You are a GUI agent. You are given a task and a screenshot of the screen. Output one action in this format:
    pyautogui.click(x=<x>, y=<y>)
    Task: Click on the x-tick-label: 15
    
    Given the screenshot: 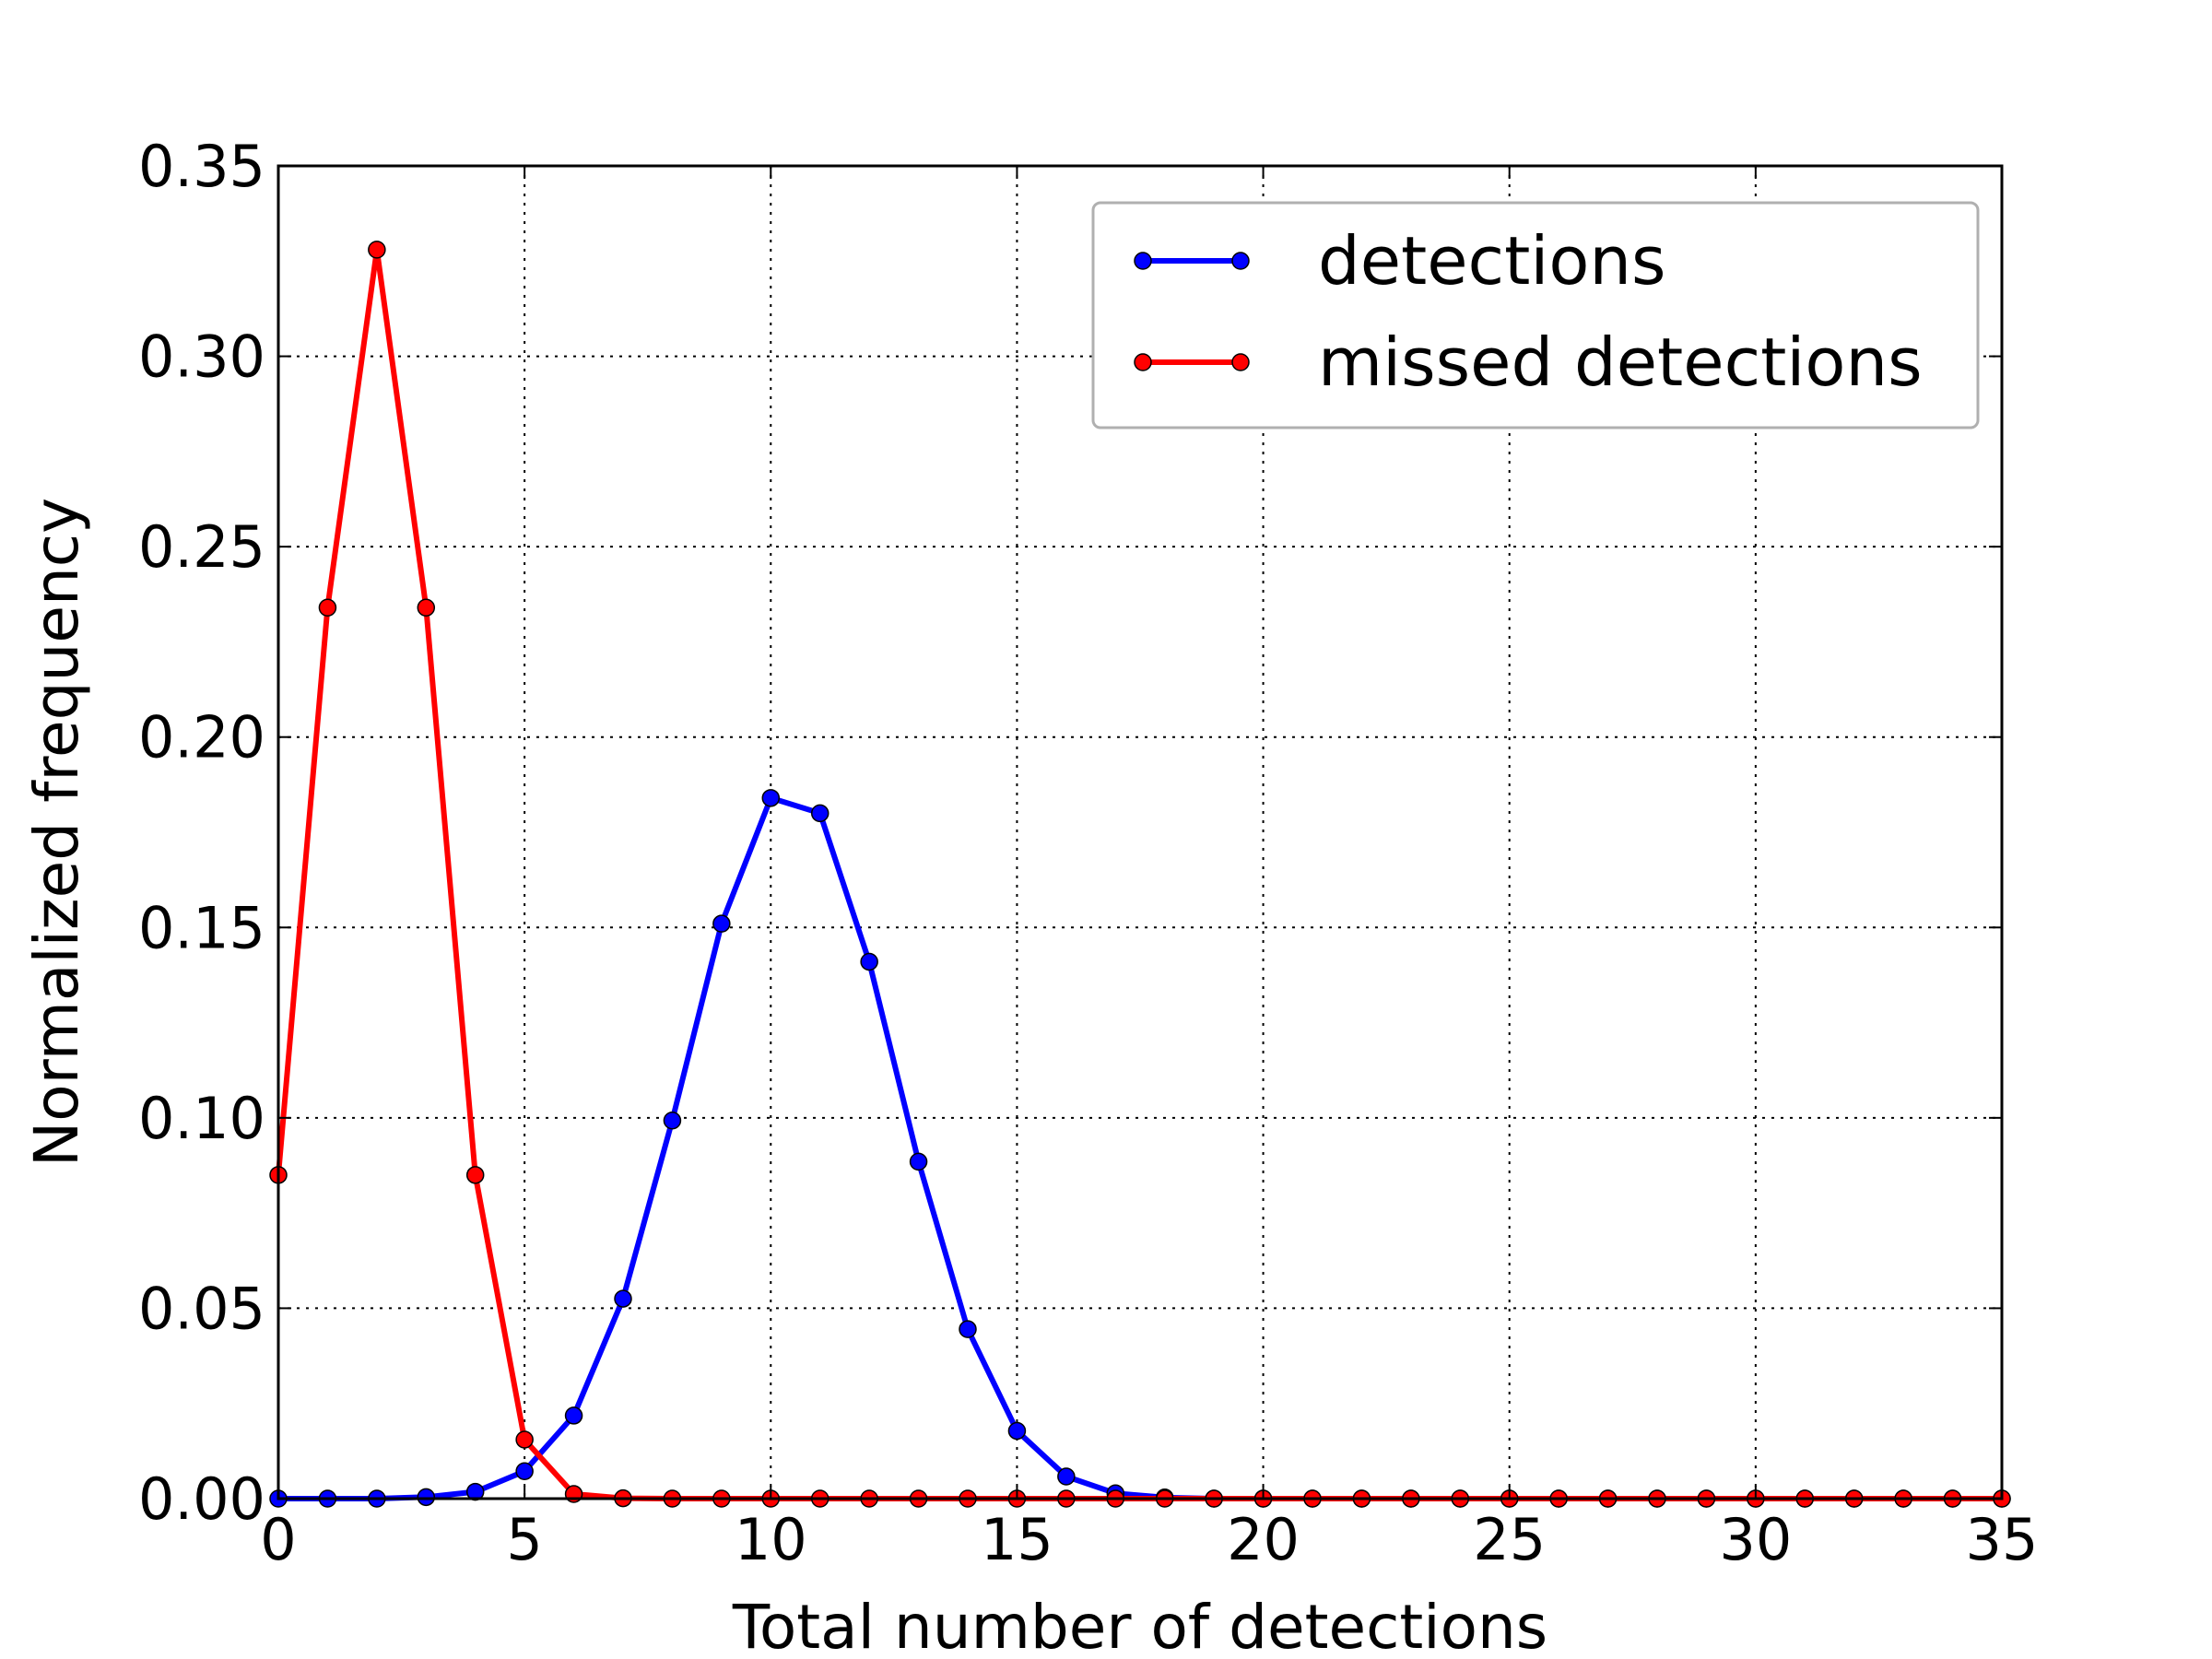 What is the action you would take?
    pyautogui.click(x=1017, y=1539)
    